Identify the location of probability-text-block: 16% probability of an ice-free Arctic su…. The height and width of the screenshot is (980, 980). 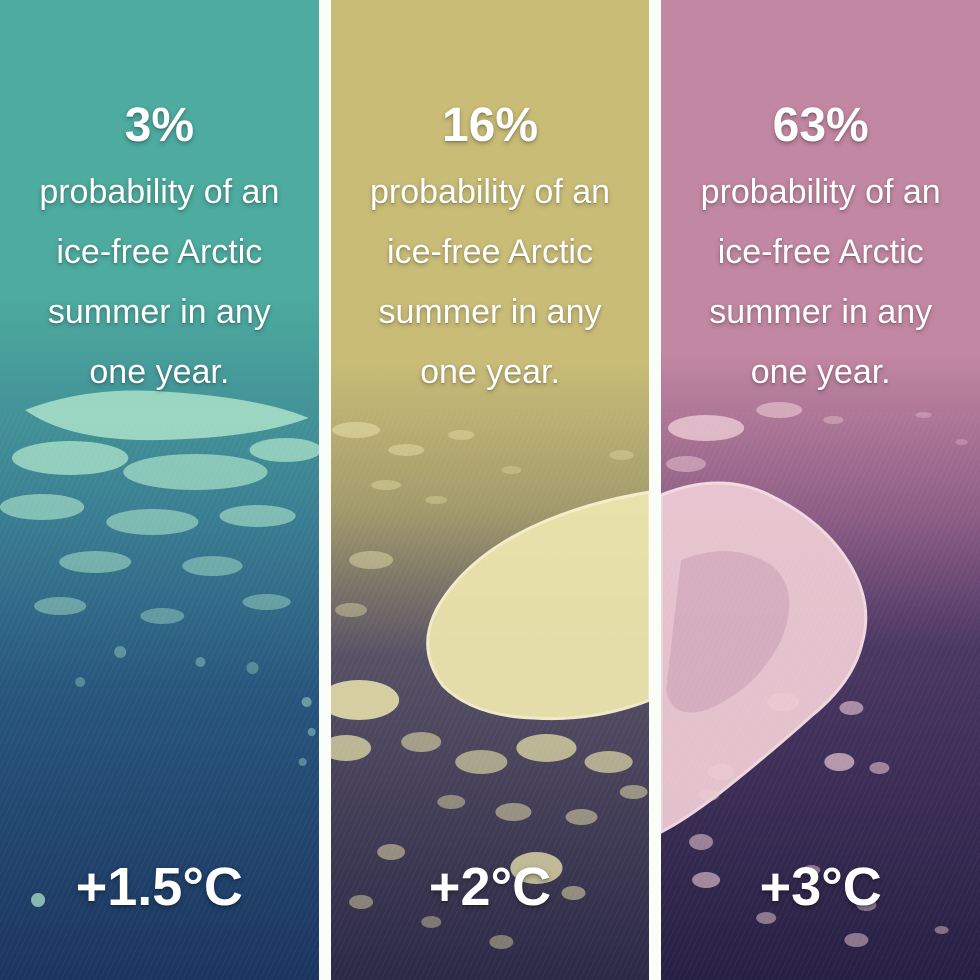
(490, 201).